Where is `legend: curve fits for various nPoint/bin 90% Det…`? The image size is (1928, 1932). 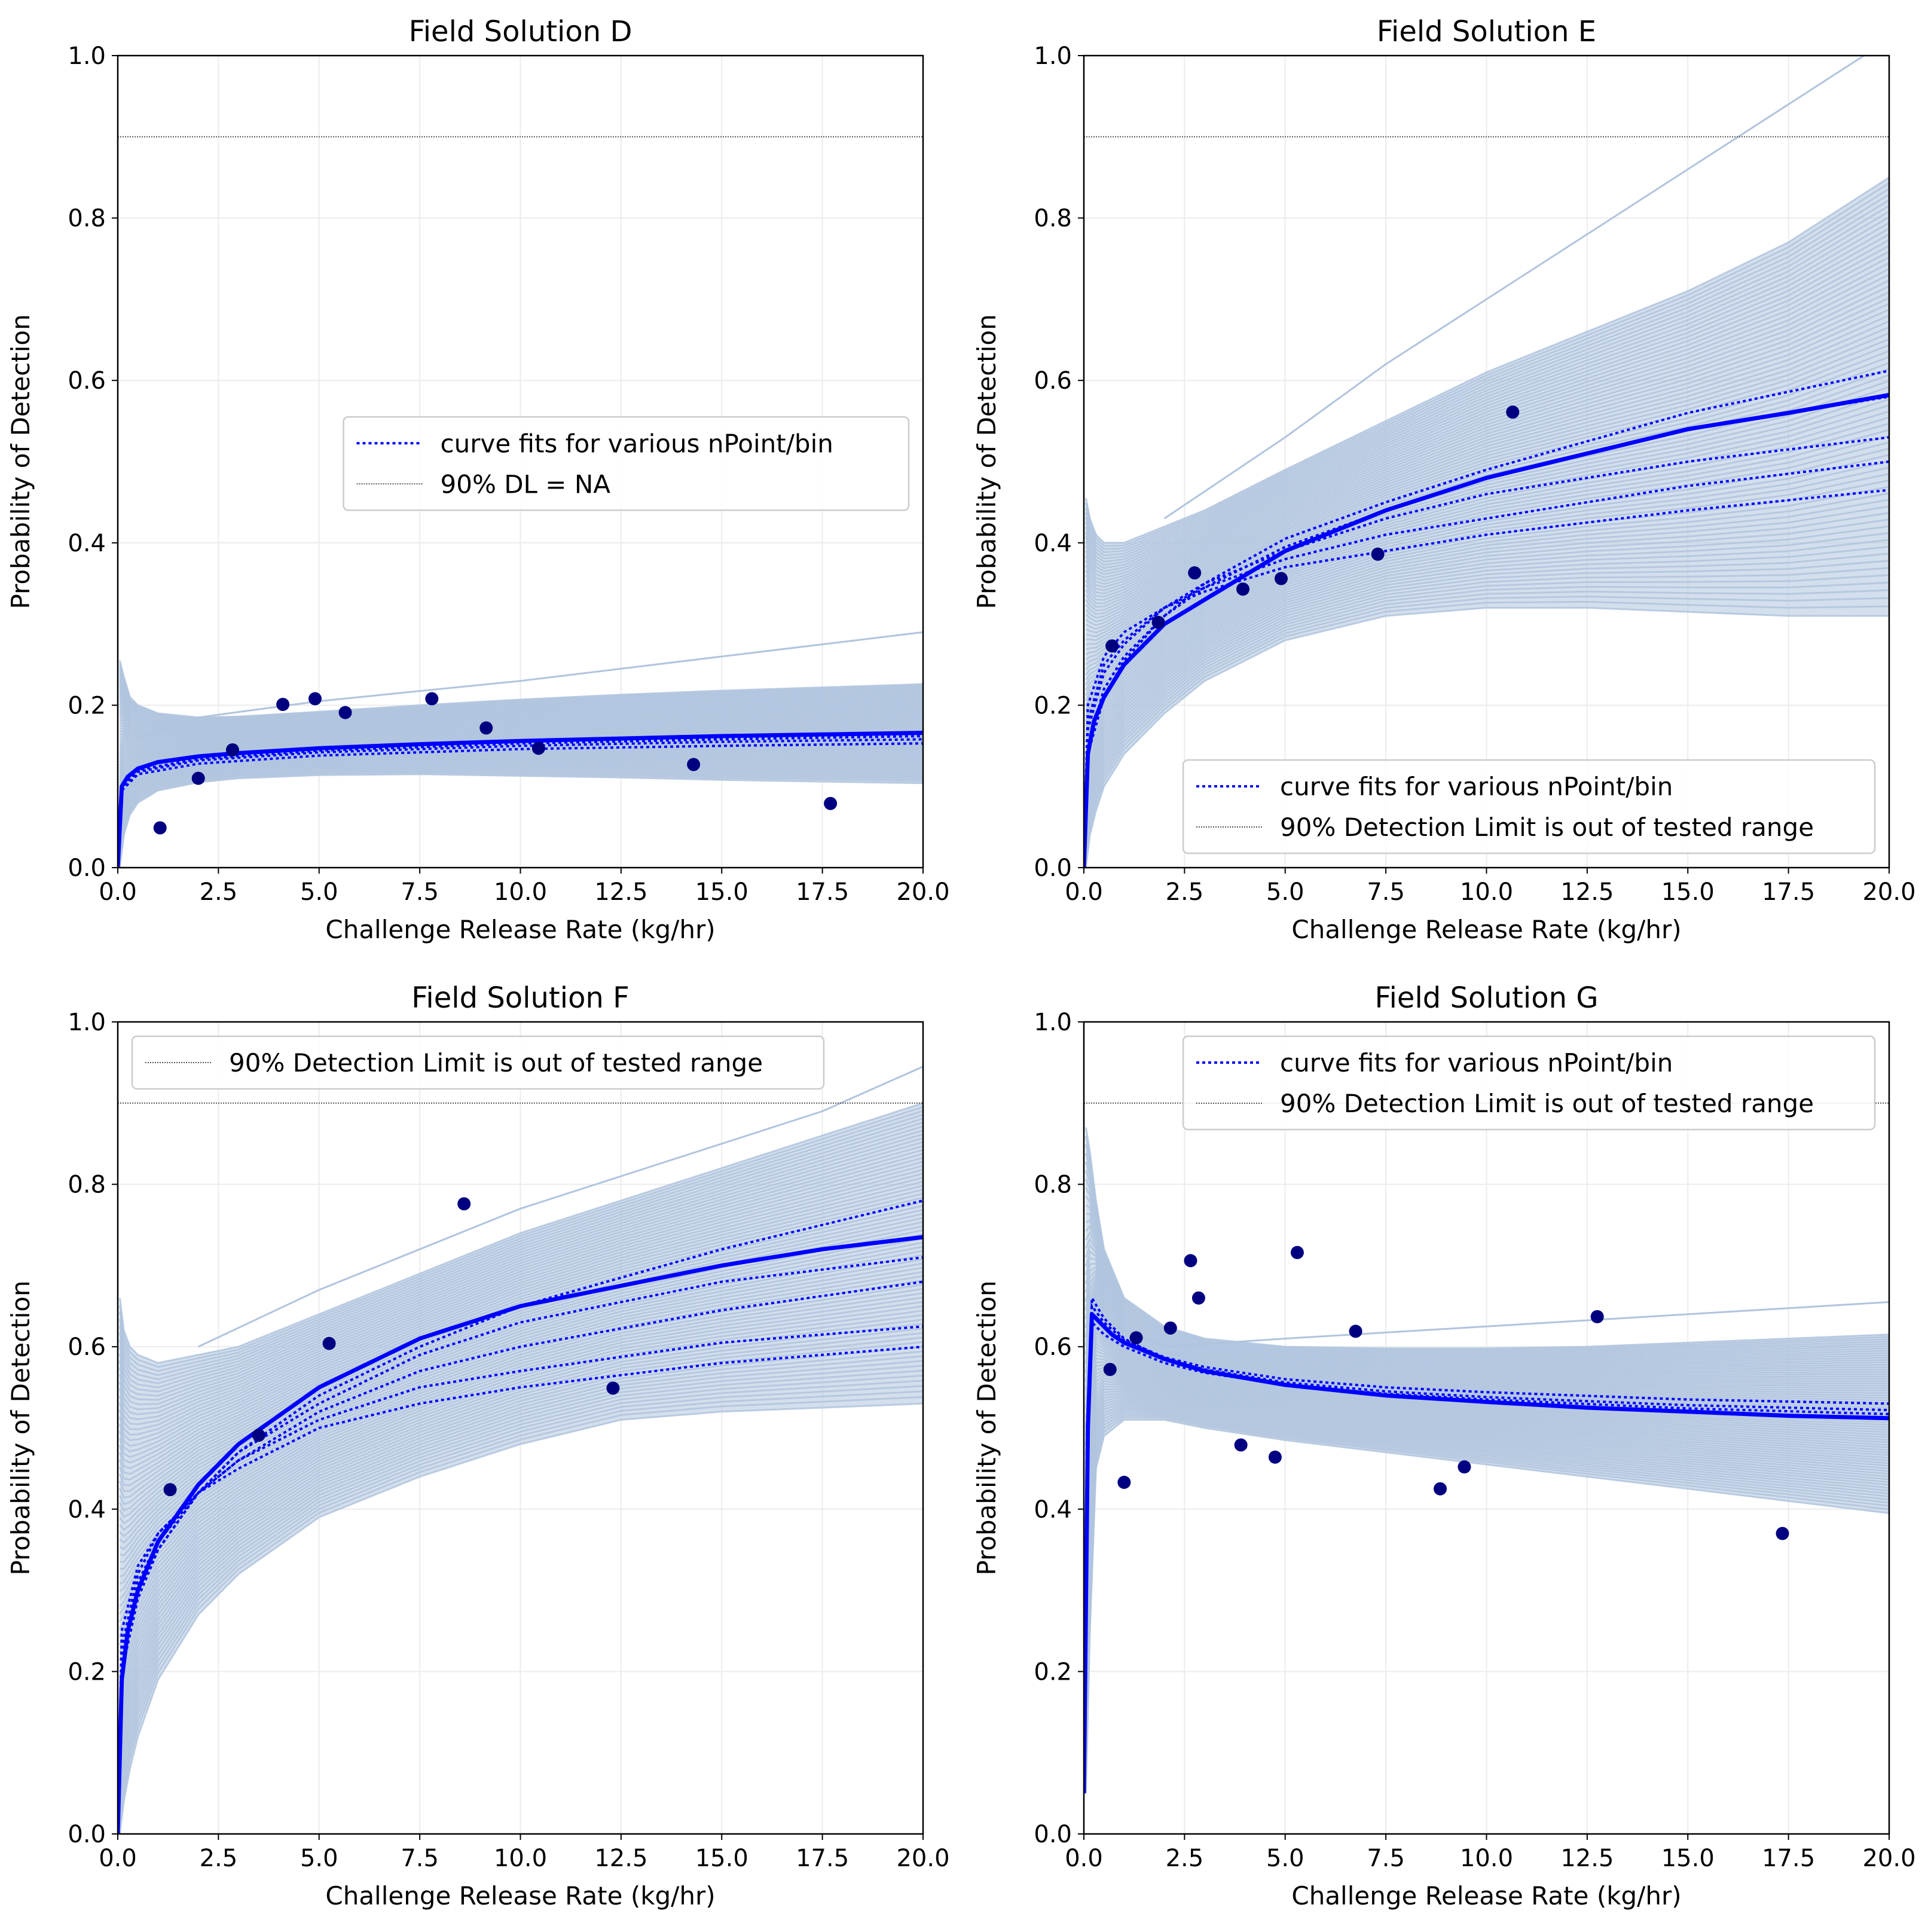
legend: curve fits for various nPoint/bin 90% Det… is located at coordinates (1529, 1083).